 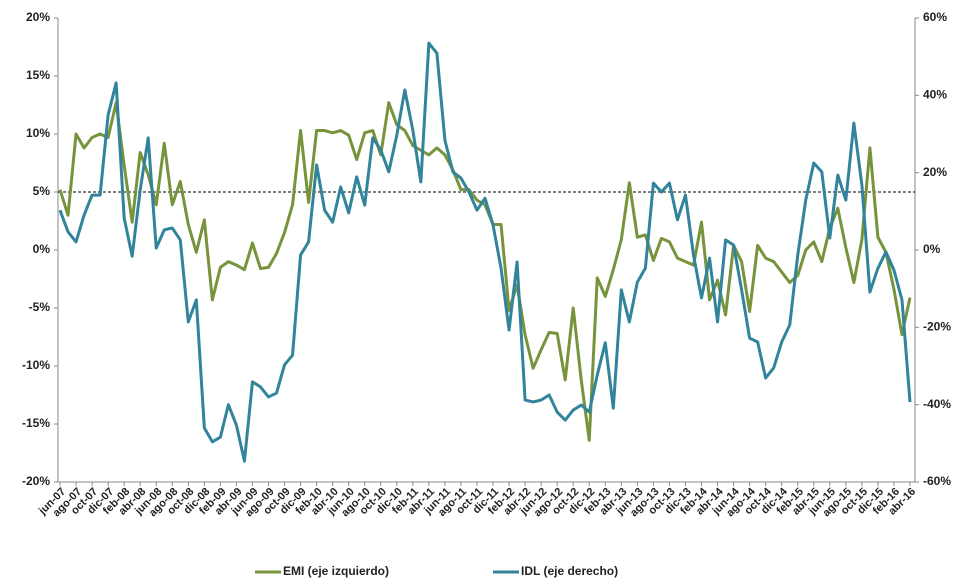 What do you see at coordinates (36, 365) in the screenshot?
I see `y-tick-label: -10%` at bounding box center [36, 365].